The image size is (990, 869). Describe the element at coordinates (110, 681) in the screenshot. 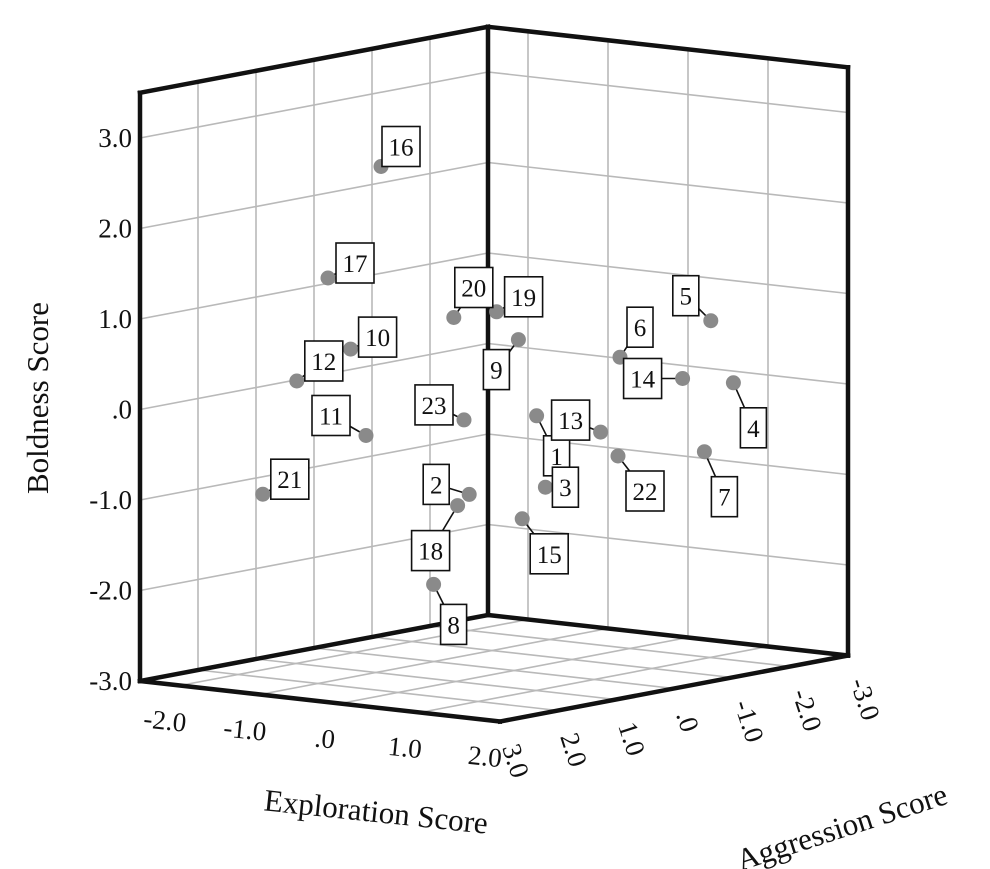

I see `z-tick-label: -3.0` at that location.